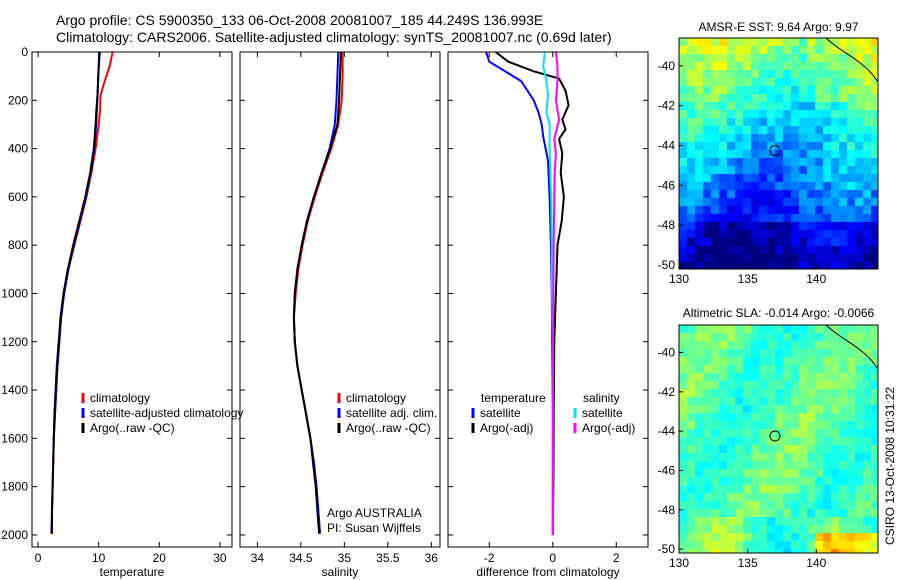  Describe the element at coordinates (388, 428) in the screenshot. I see `salinity-legend-entry: Argo(..raw -QC)` at that location.